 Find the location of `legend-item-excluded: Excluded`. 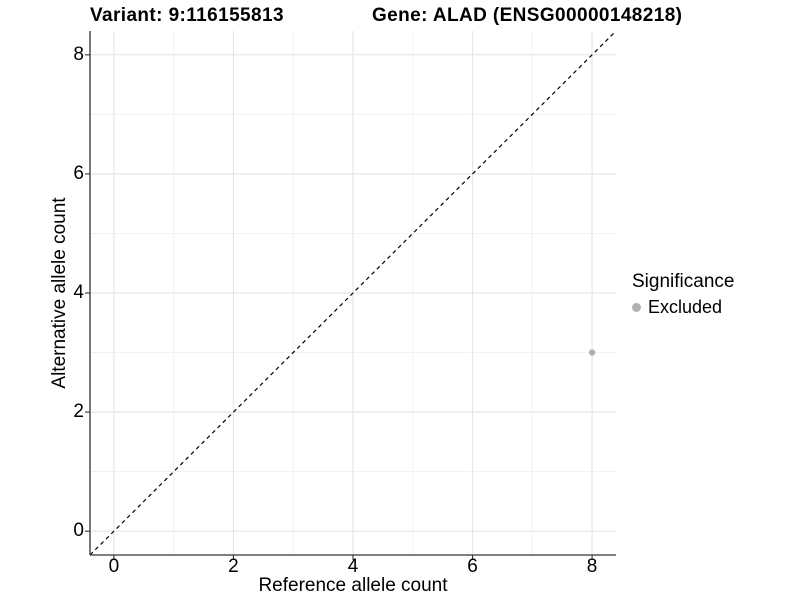

legend-item-excluded: Excluded is located at coordinates (683, 307).